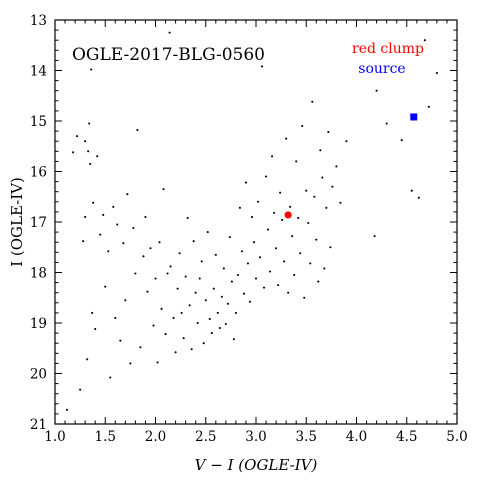  Describe the element at coordinates (356, 437) in the screenshot. I see `x-tick-label: 4.0` at that location.